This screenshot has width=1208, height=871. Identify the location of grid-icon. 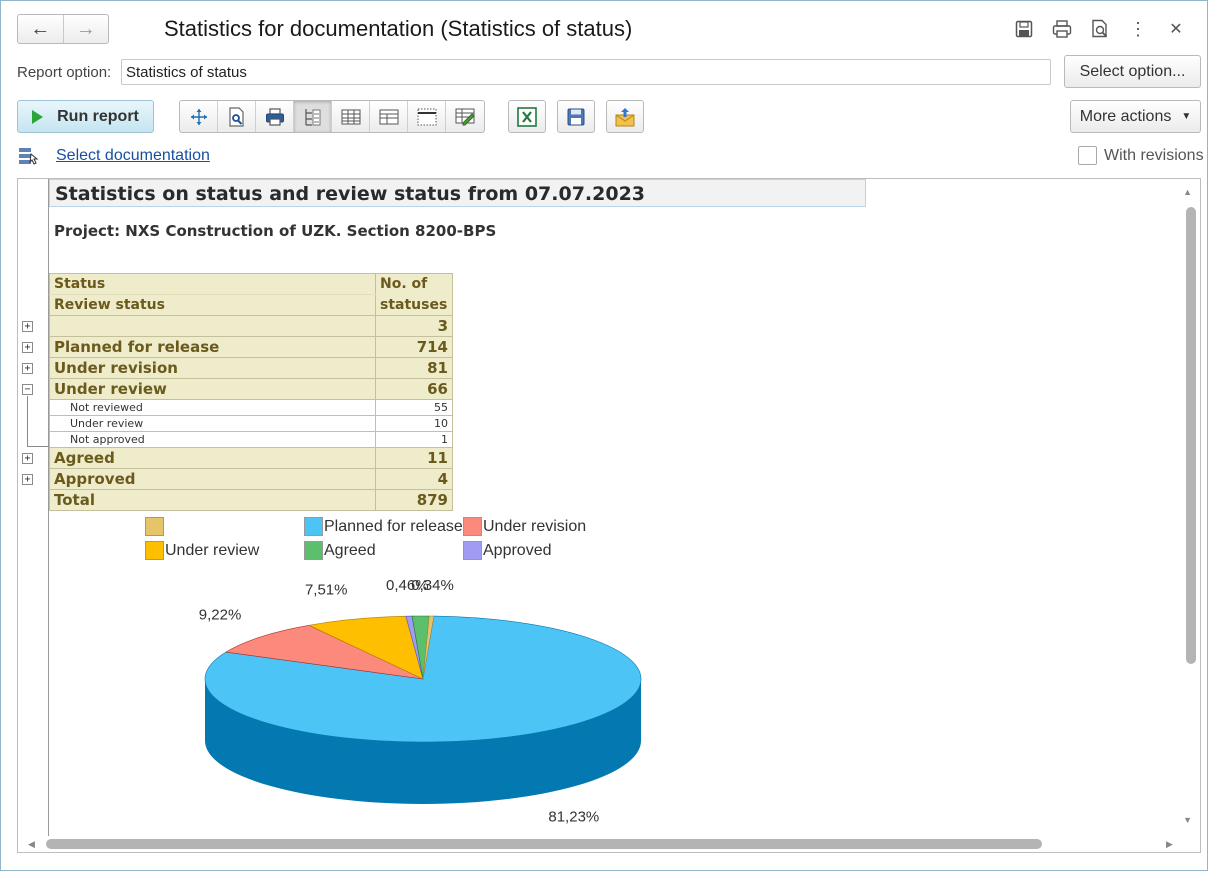
(427, 116).